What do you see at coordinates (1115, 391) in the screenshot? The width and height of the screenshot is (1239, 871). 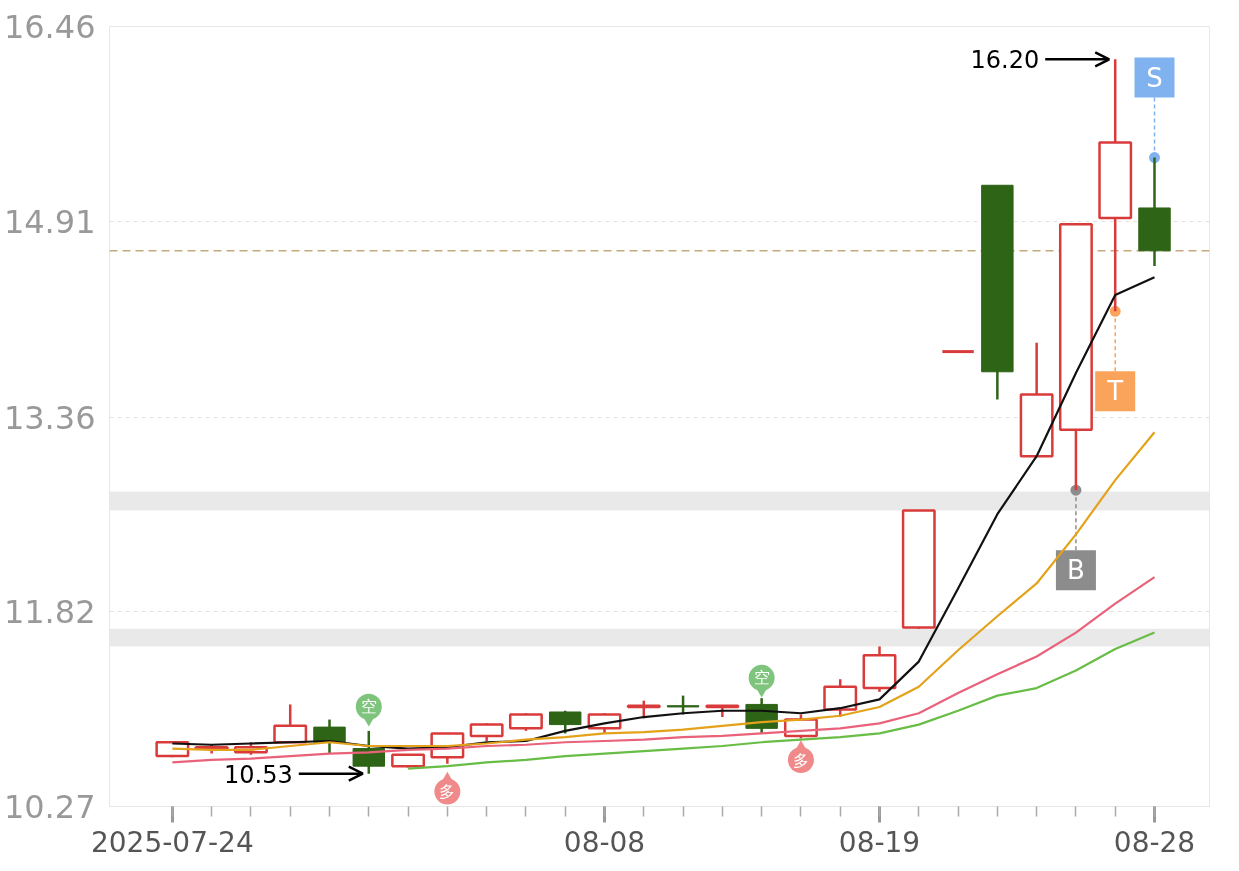 I see `data-label: T` at bounding box center [1115, 391].